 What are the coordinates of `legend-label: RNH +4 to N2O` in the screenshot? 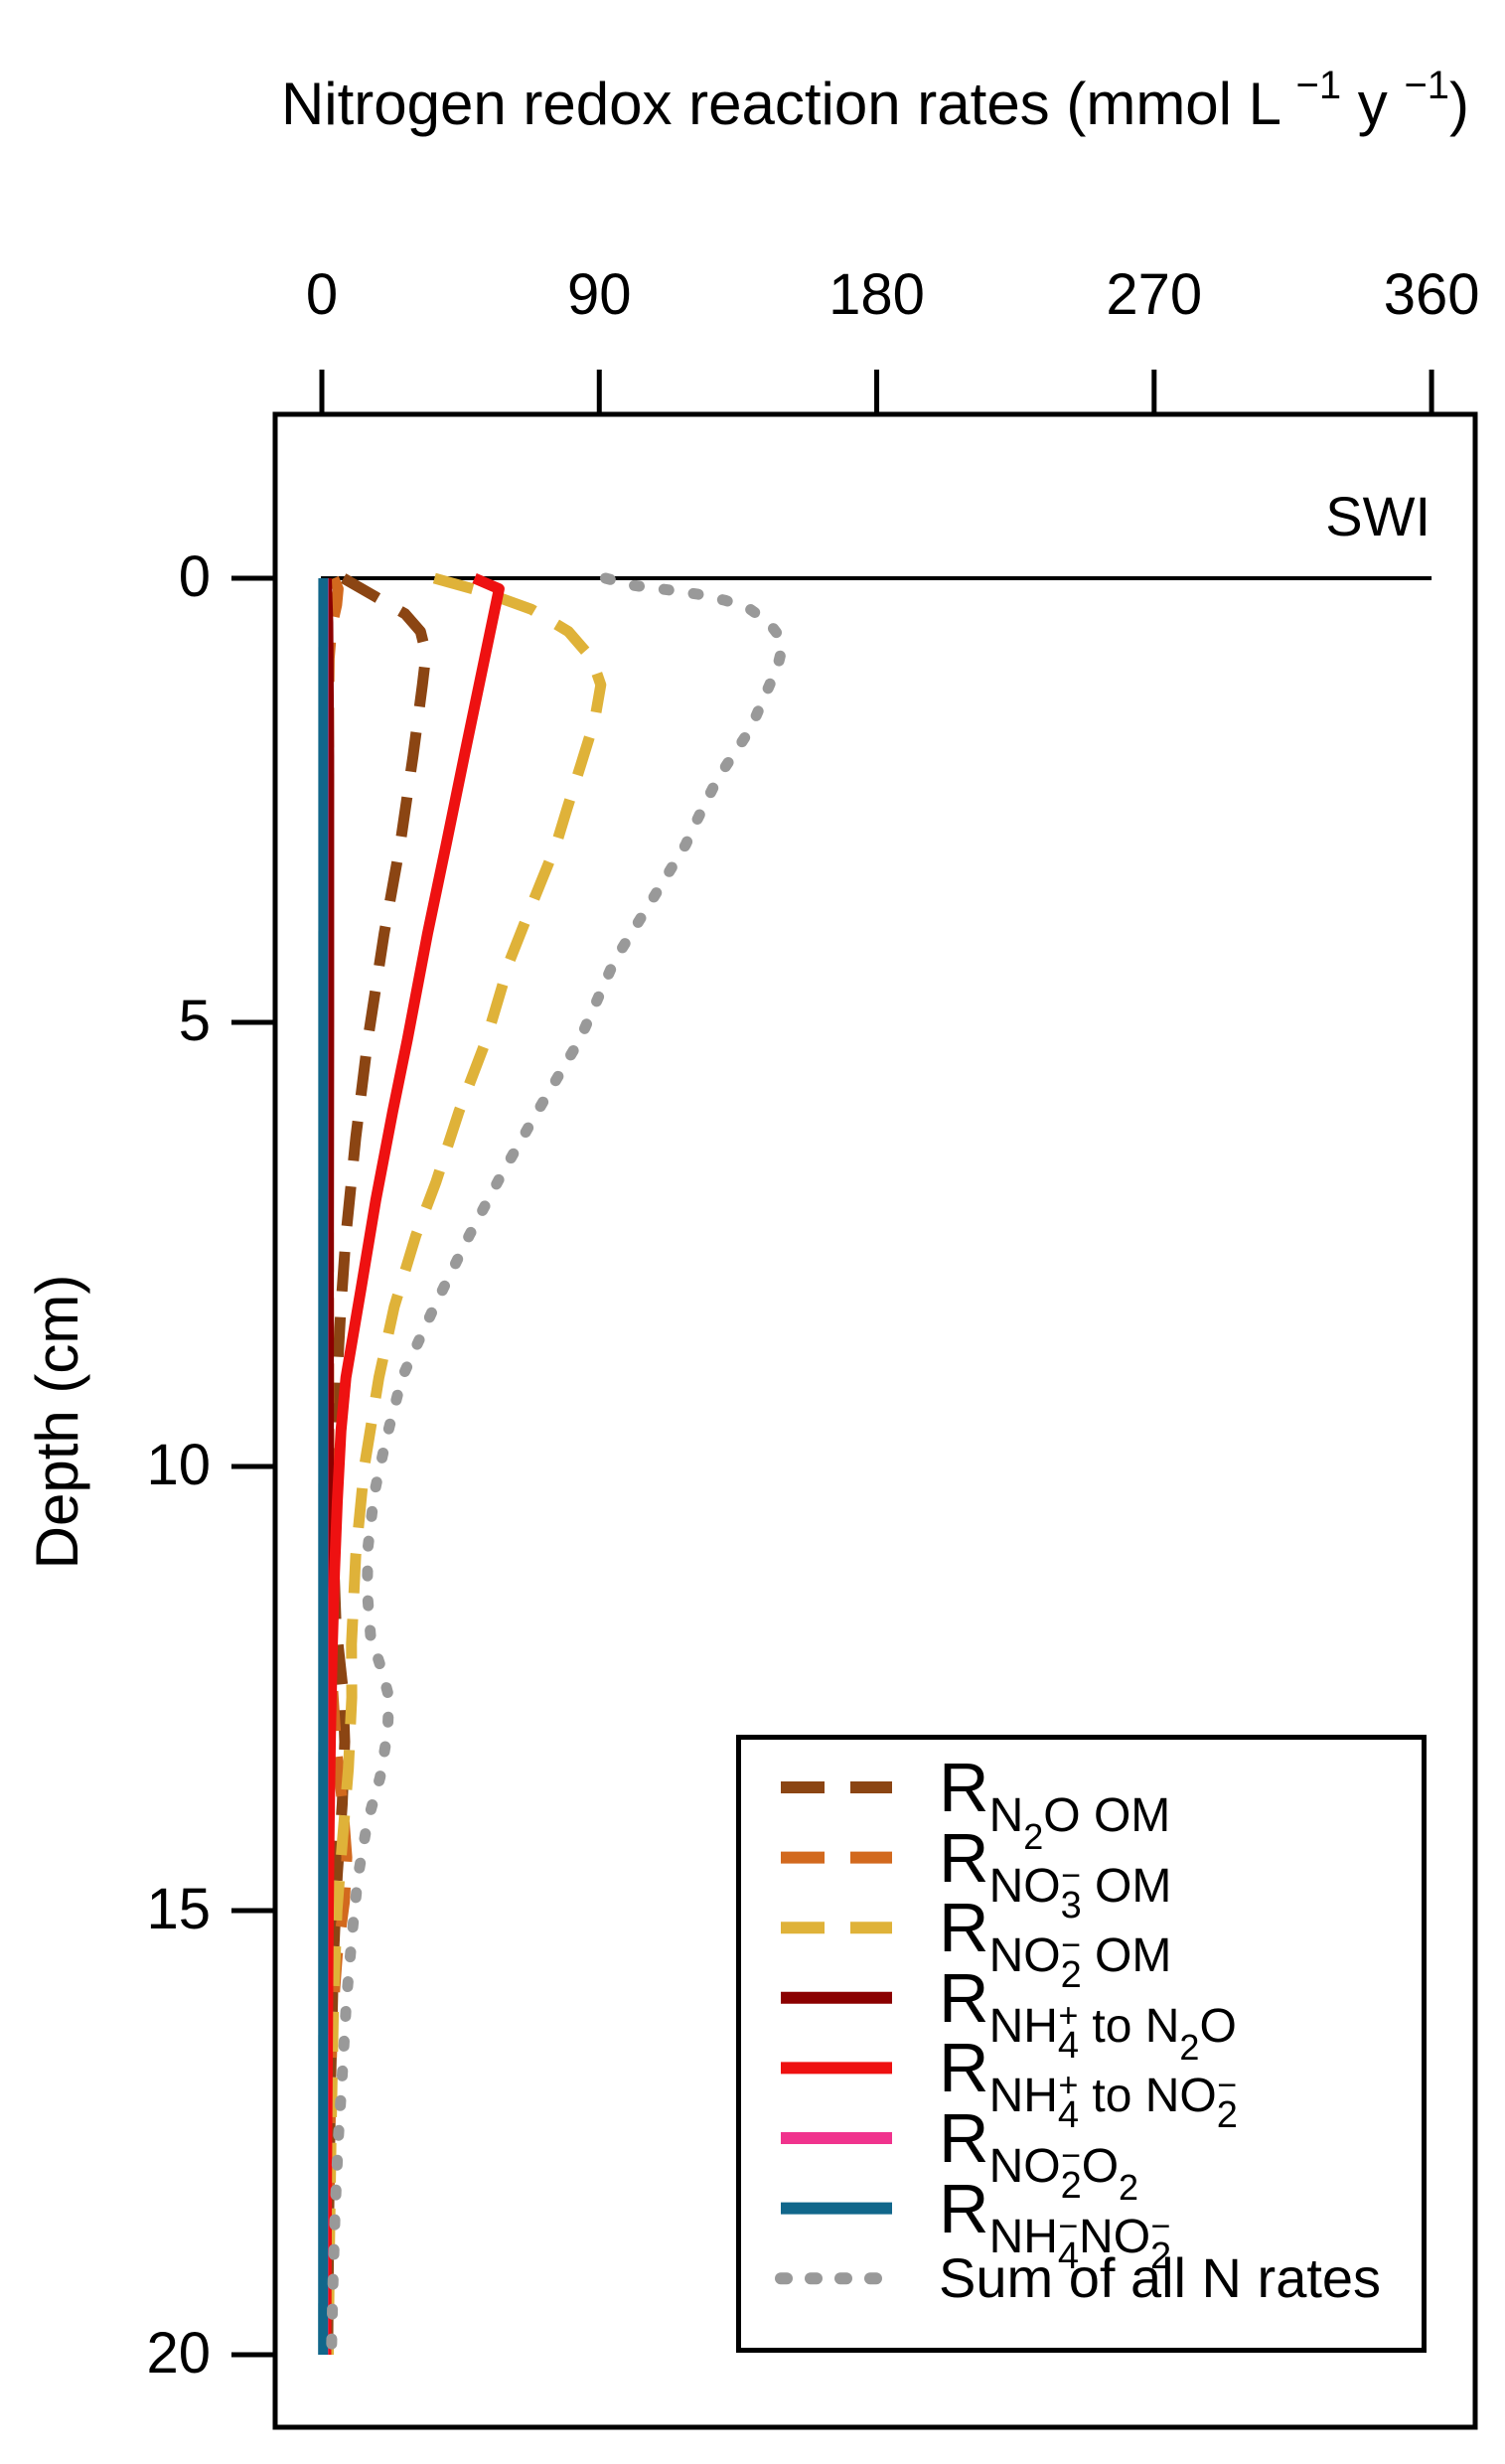 It's located at (1088, 2011).